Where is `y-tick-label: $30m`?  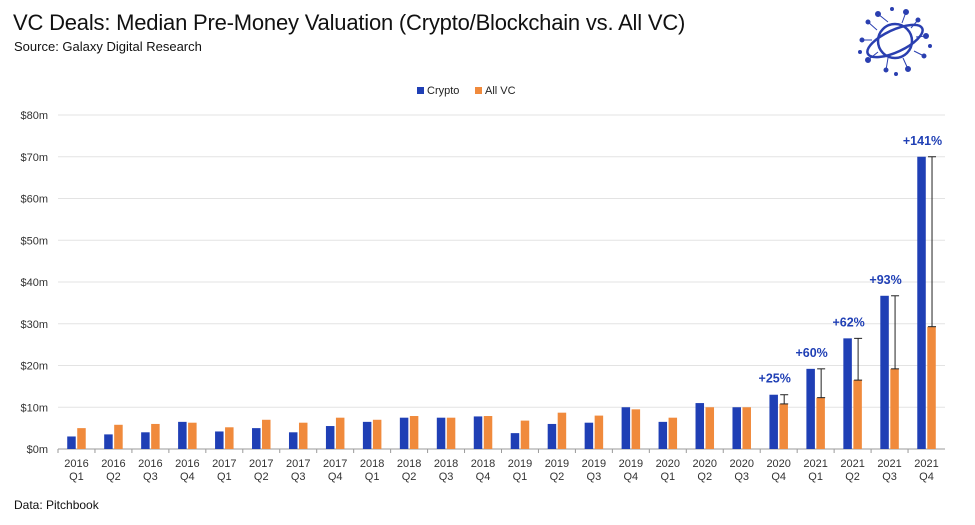
y-tick-label: $30m is located at coordinates (34, 325).